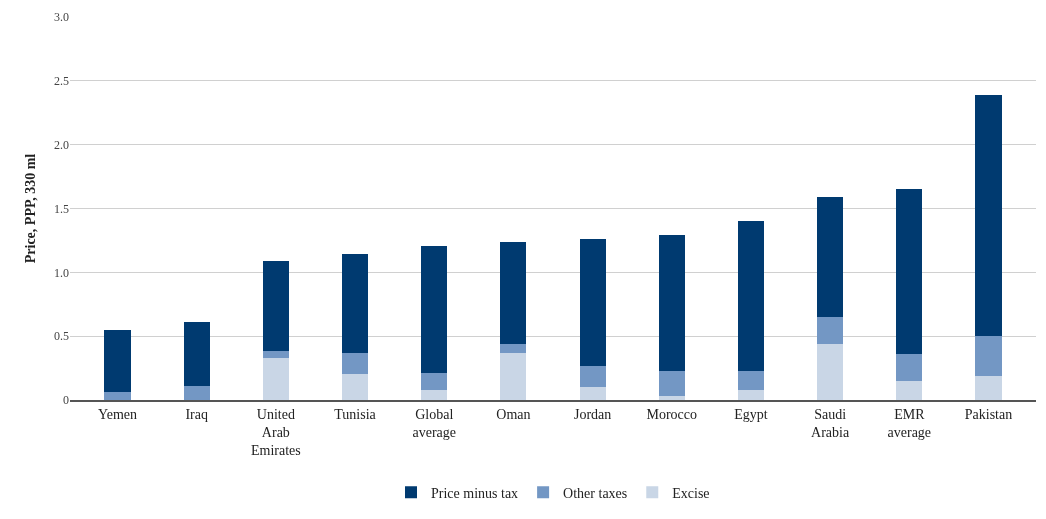  What do you see at coordinates (355, 414) in the screenshot?
I see `x-tick-label: Tunisia` at bounding box center [355, 414].